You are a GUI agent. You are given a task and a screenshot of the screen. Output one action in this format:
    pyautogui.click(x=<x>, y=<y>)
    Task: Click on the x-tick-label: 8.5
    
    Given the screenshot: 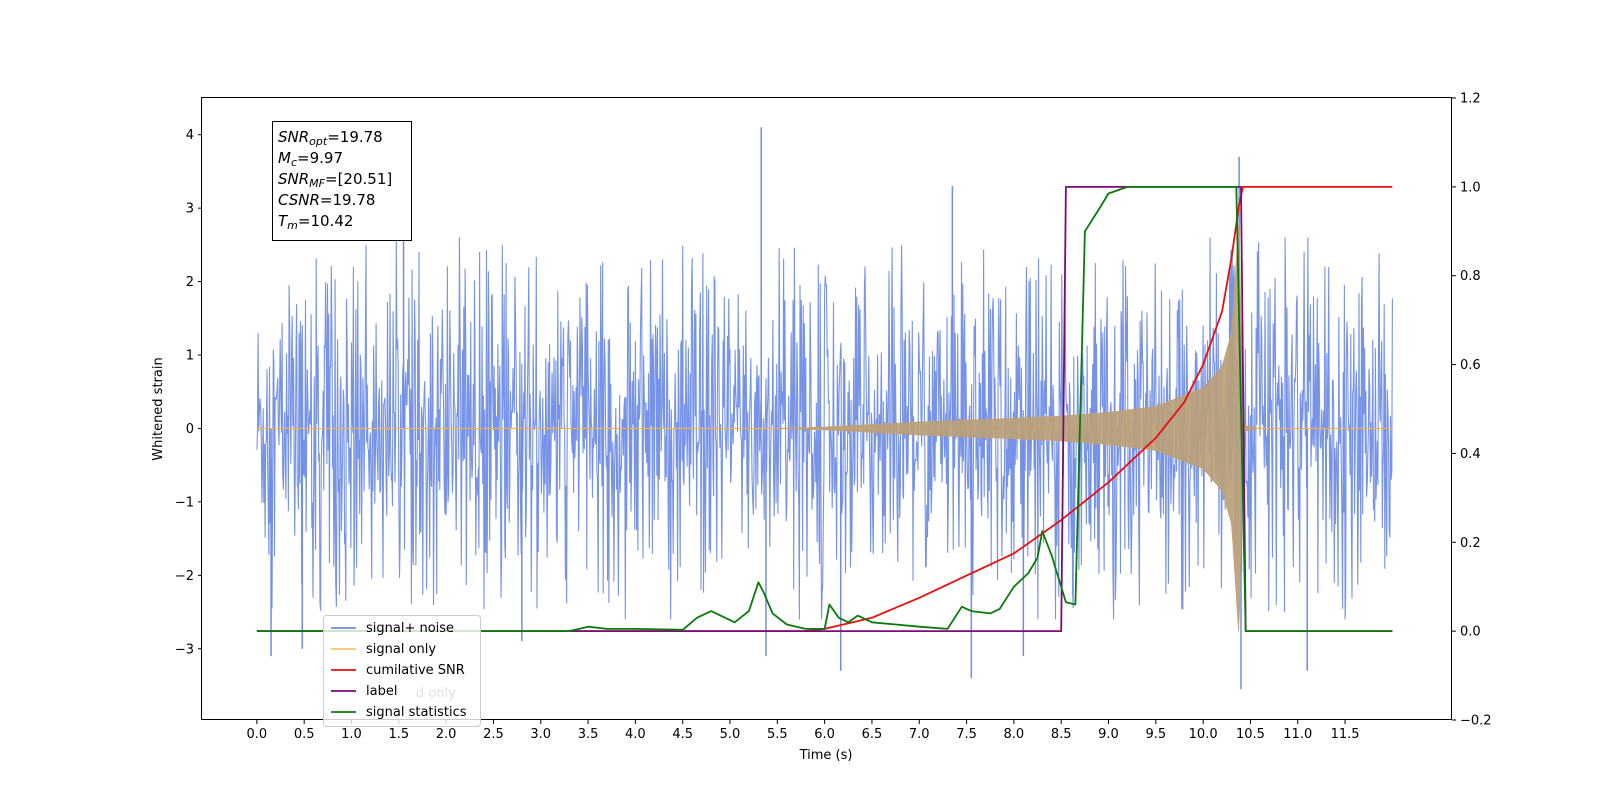 What is the action you would take?
    pyautogui.click(x=1061, y=734)
    